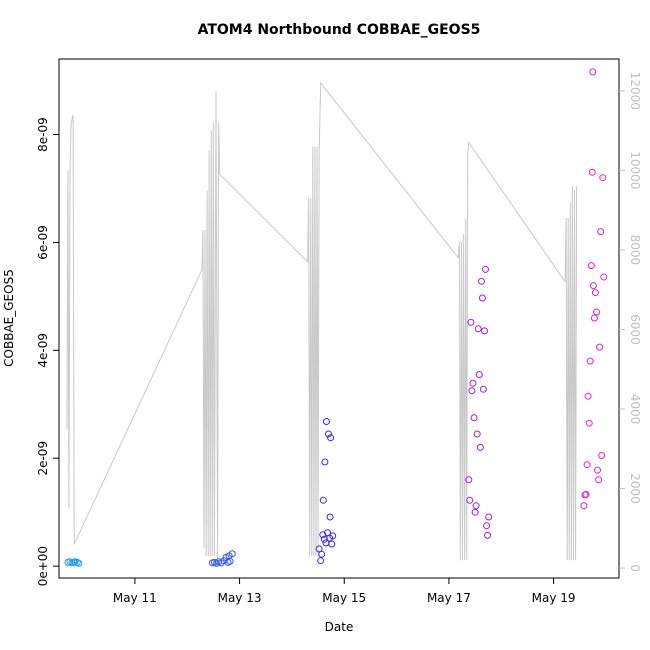 This screenshot has height=650, width=650. Describe the element at coordinates (635, 329) in the screenshot. I see `y2-tick-label: 6000` at that location.